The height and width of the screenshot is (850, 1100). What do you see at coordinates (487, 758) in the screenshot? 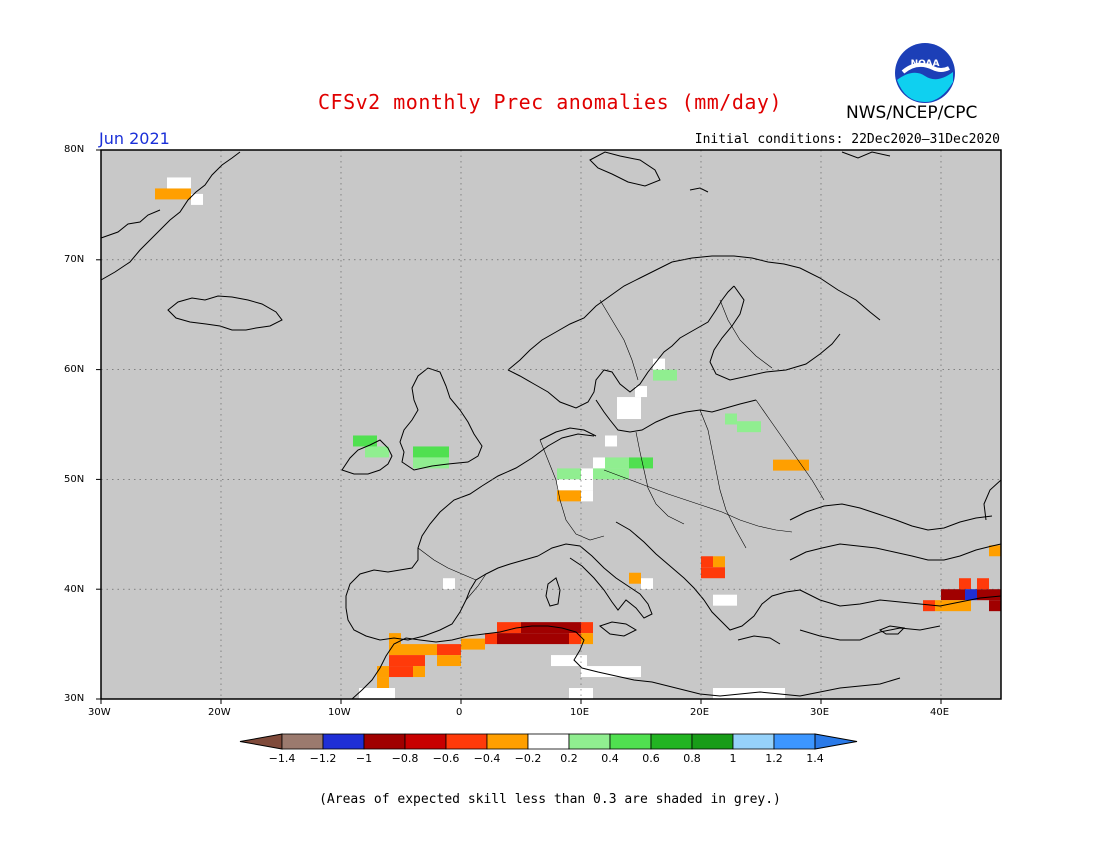
I see `color-bar-label: −0.4` at bounding box center [487, 758].